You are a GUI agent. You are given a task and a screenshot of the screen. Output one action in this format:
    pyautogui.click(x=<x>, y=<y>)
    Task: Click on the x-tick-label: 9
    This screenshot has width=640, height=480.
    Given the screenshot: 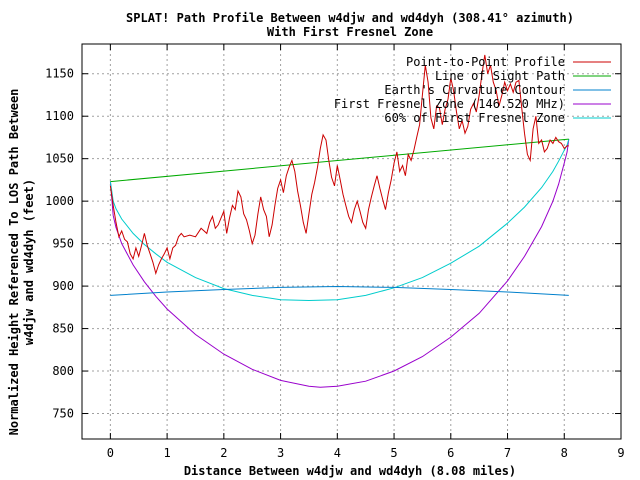 What is the action you would take?
    pyautogui.click(x=620, y=453)
    